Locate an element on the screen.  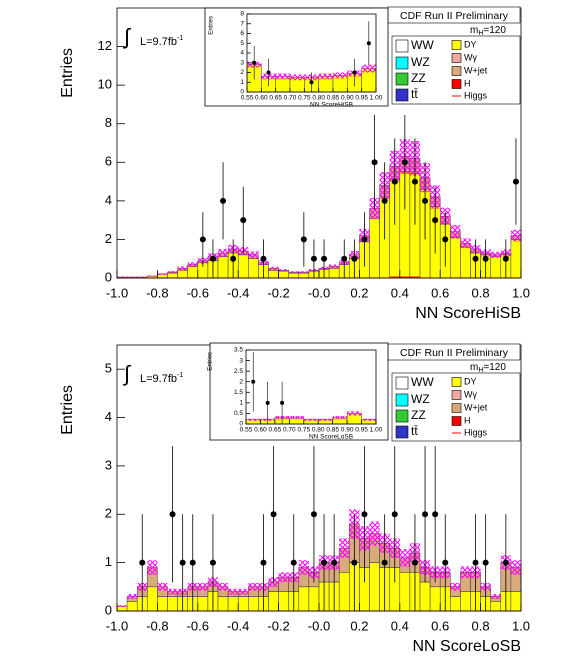
x-tick-label: 1.00 is located at coordinates (376, 98).